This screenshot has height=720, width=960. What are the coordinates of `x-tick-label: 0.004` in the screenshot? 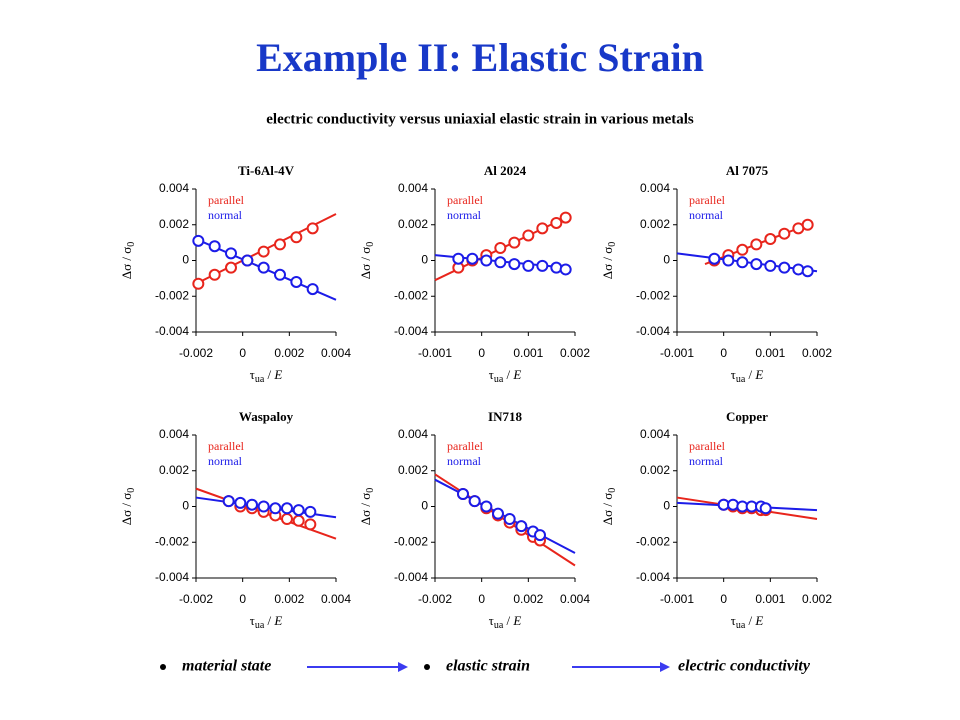 It's located at (575, 599).